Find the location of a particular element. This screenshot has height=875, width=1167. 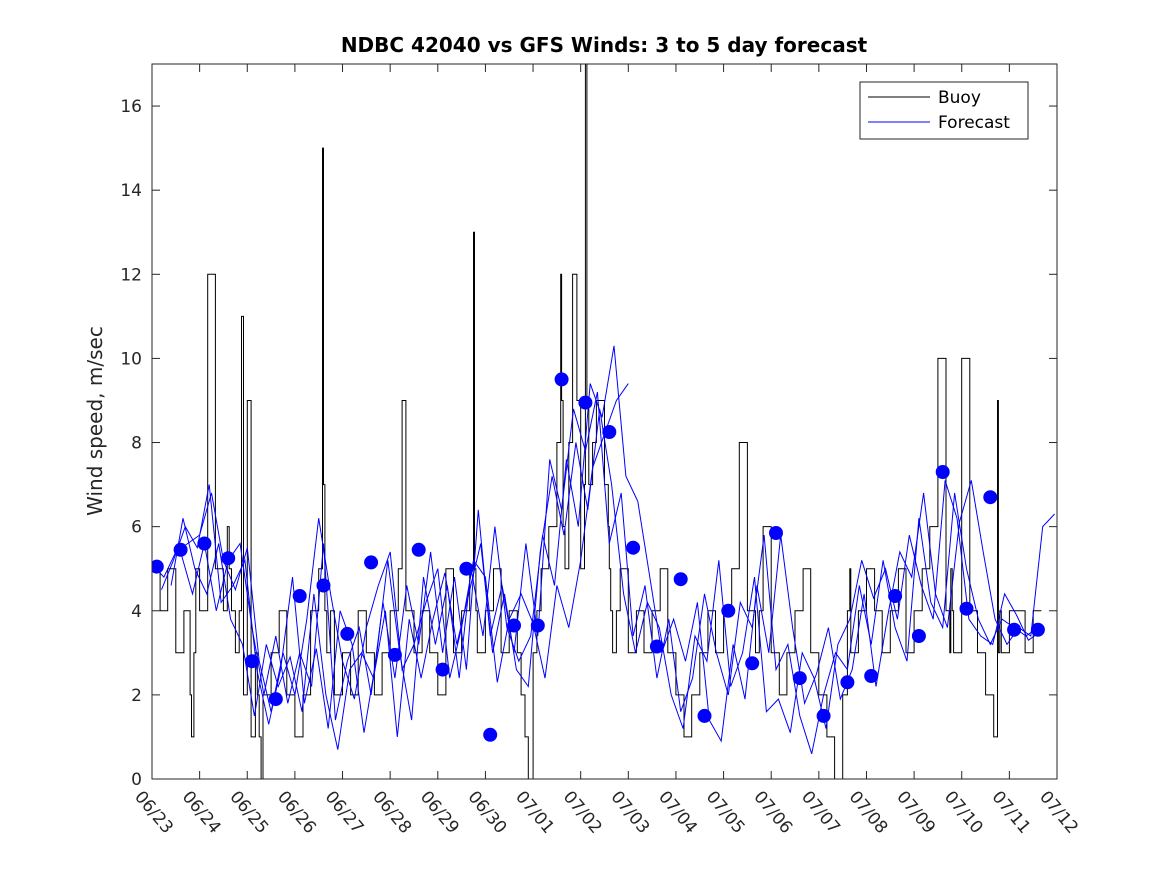

y-tick-label: 16 is located at coordinates (131, 107).